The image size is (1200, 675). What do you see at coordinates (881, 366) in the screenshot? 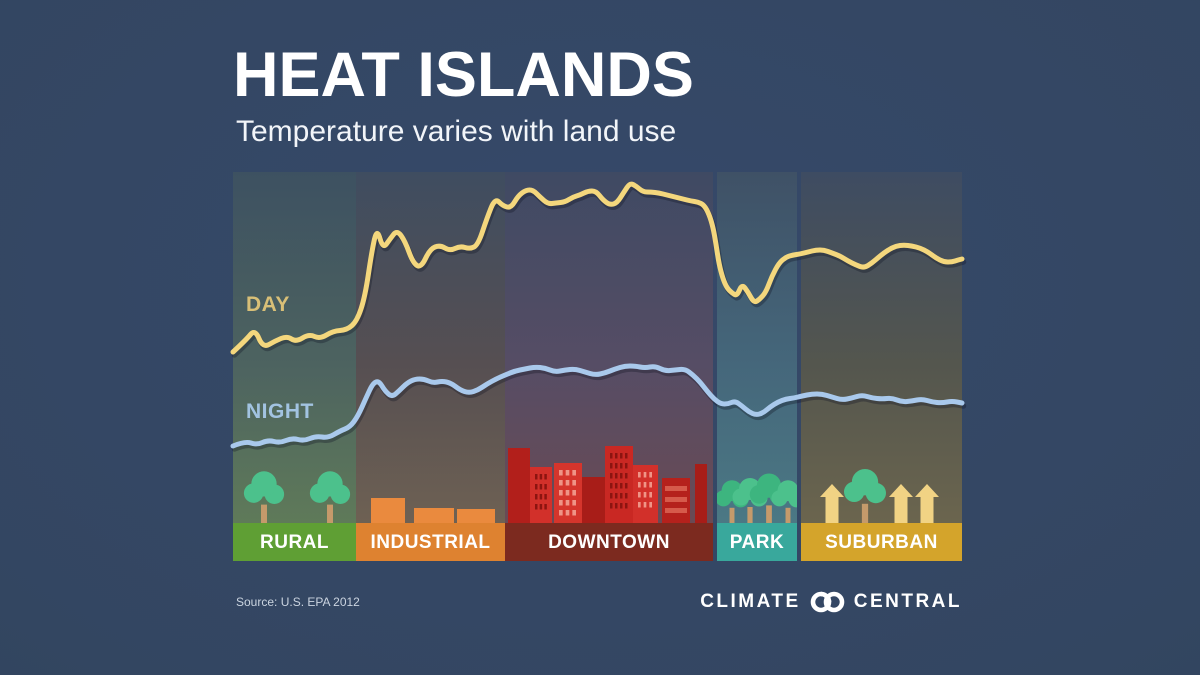
I see `zone-band-suburban: SUBURBAN` at bounding box center [881, 366].